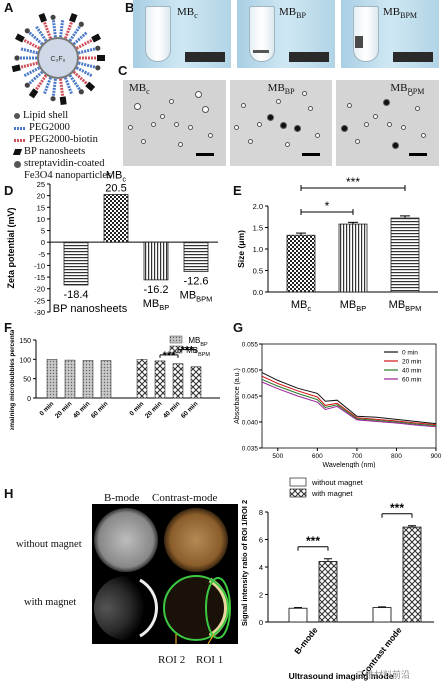  What do you see at coordinates (64, 410) in the screenshot?
I see `x-tick-label: 20 min` at bounding box center [64, 410].